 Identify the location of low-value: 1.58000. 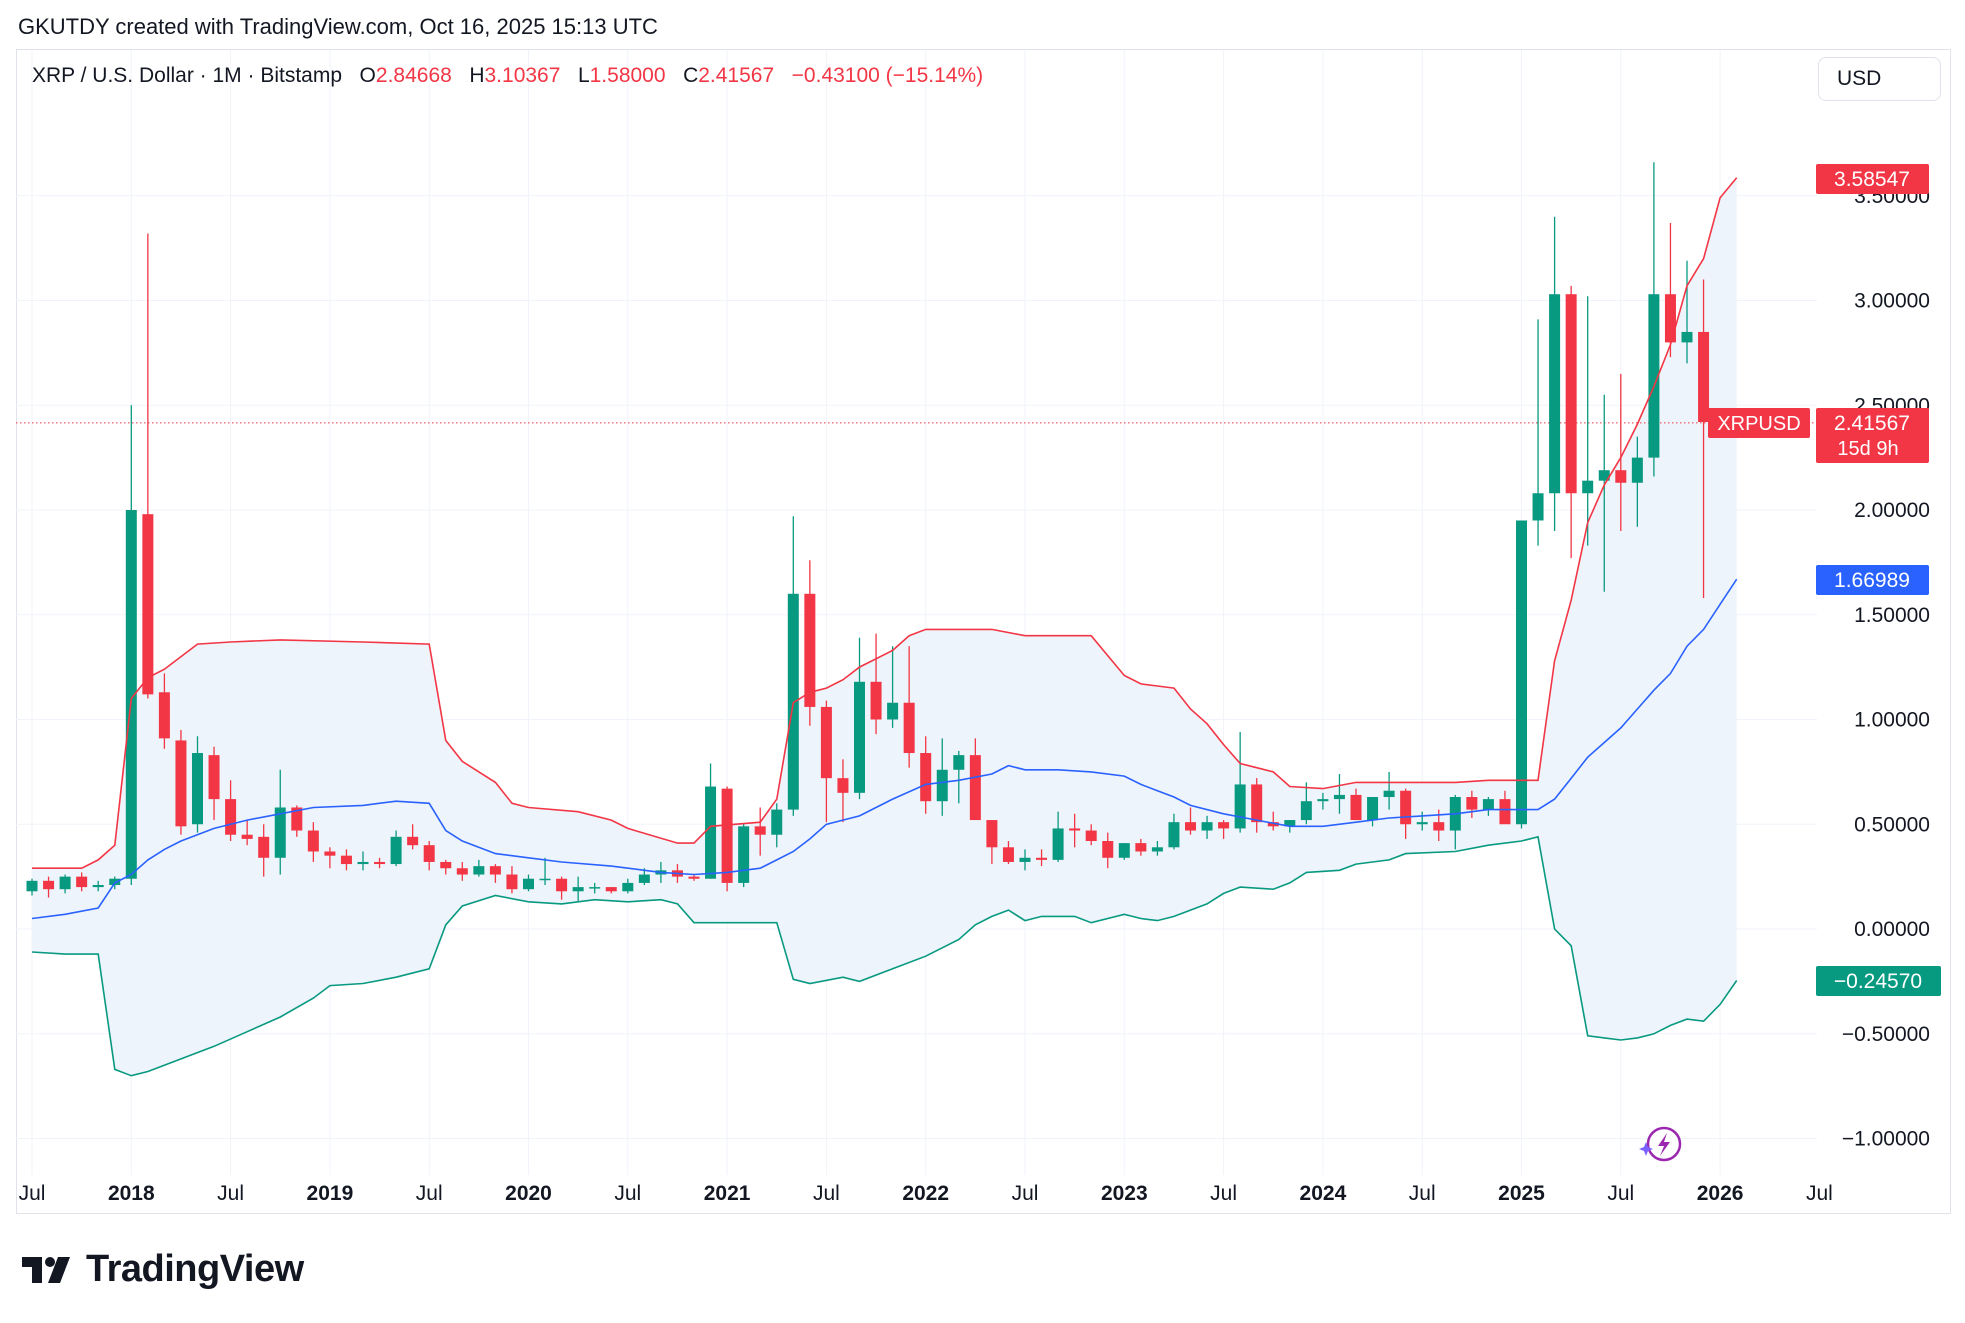
(627, 75).